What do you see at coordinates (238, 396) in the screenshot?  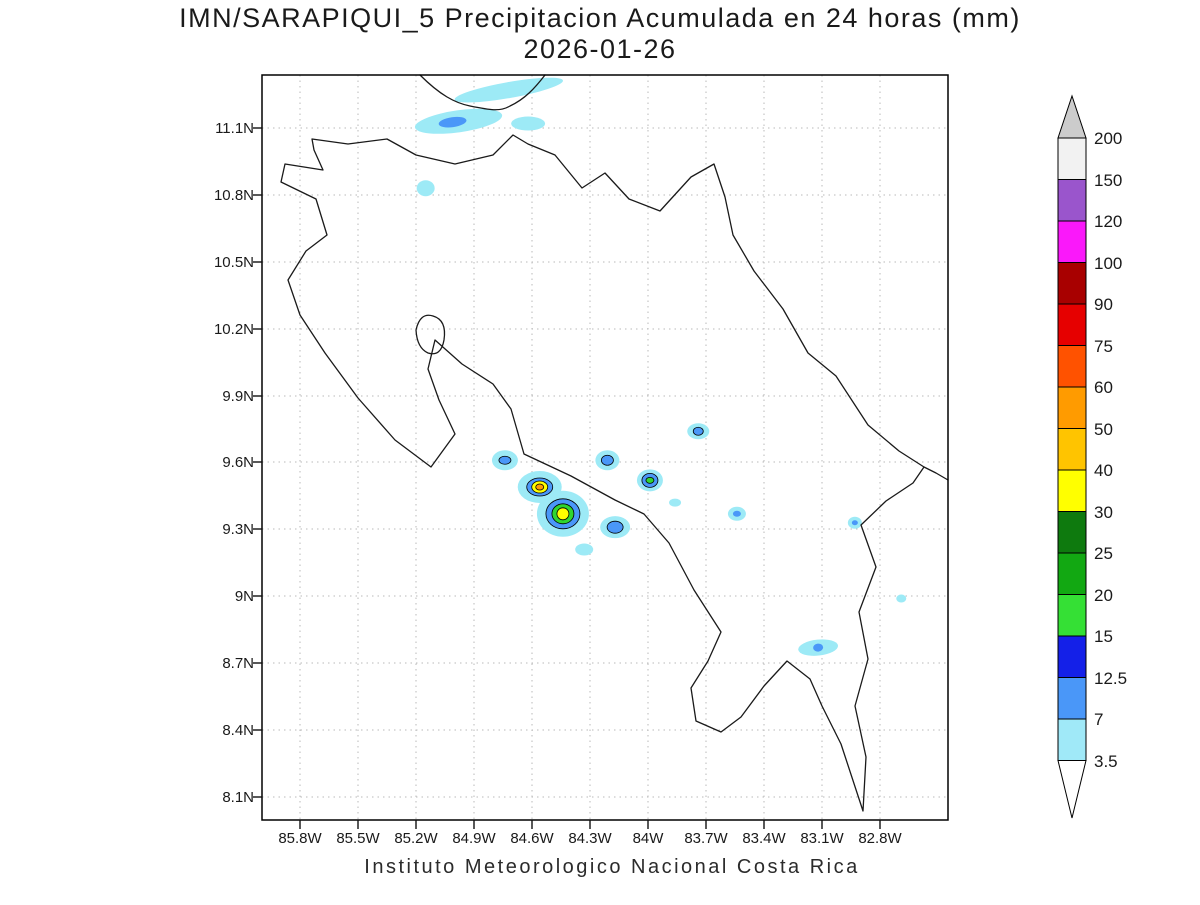 I see `lat-axis-label: 9.9N` at bounding box center [238, 396].